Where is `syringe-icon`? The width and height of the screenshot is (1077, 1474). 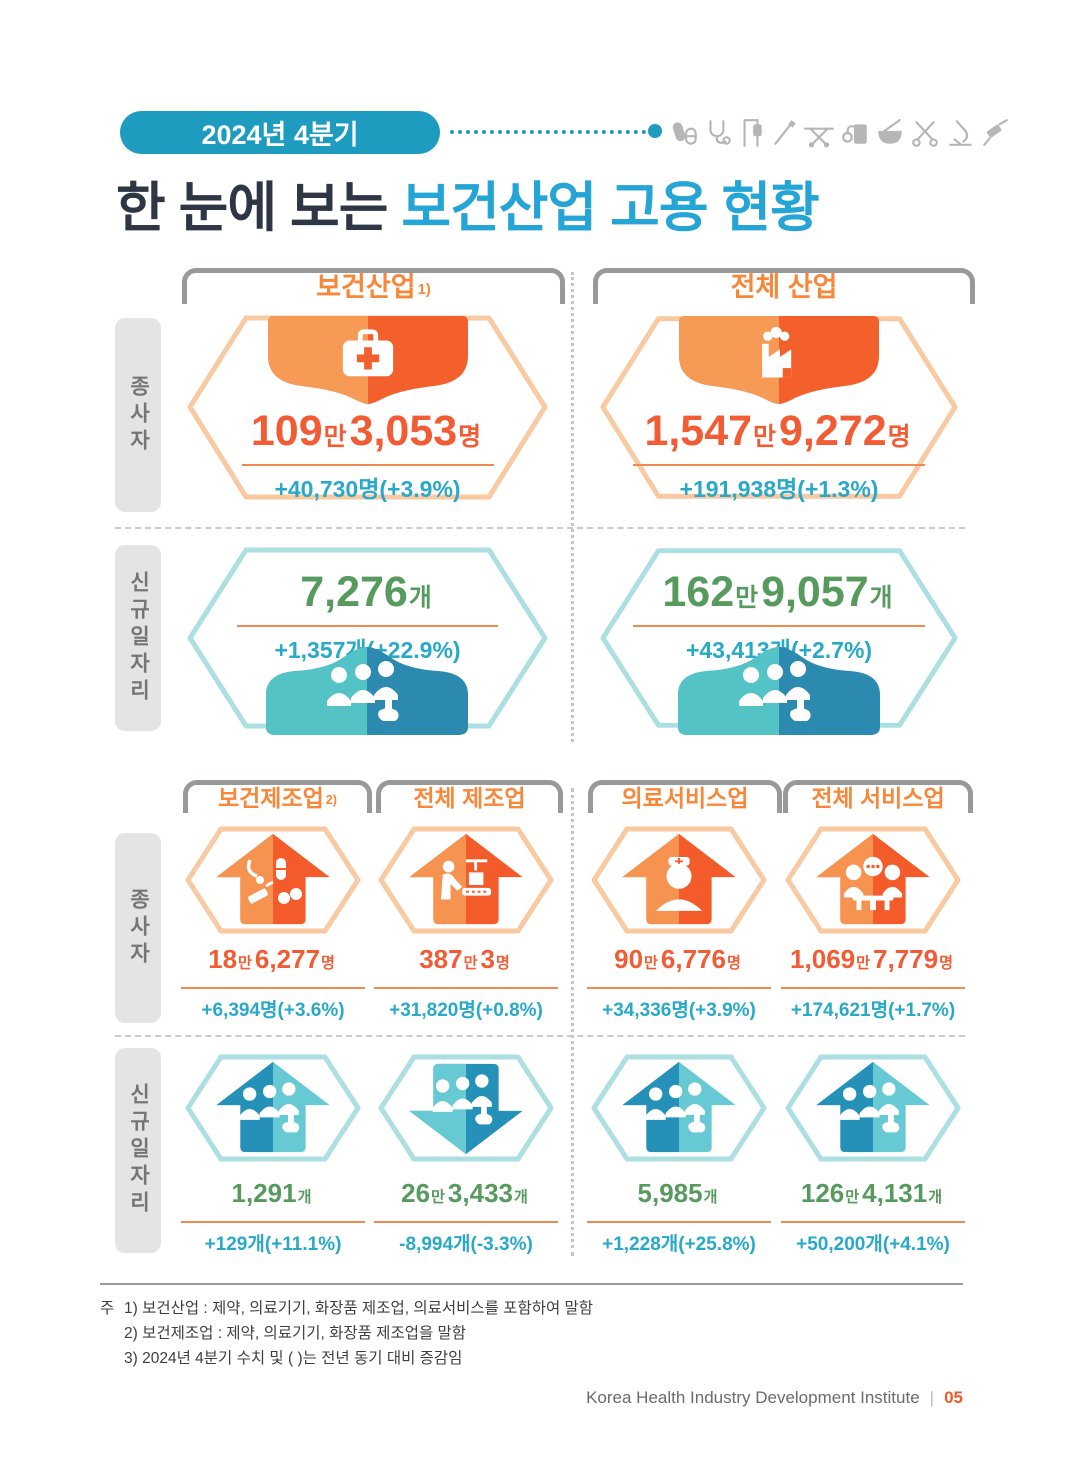 syringe-icon is located at coordinates (995, 132).